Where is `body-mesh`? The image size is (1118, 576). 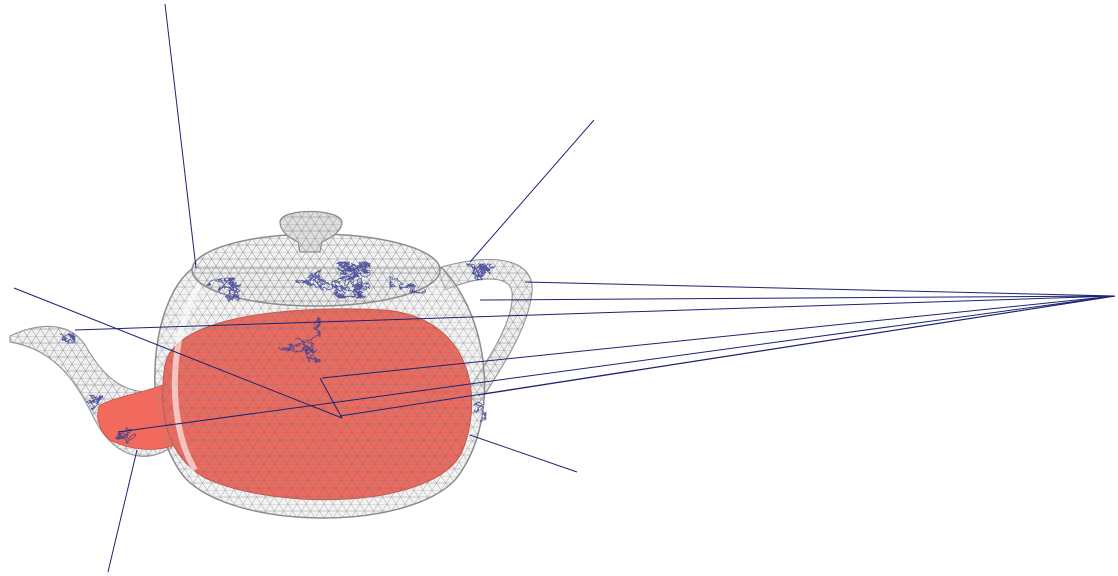 body-mesh is located at coordinates (319, 393).